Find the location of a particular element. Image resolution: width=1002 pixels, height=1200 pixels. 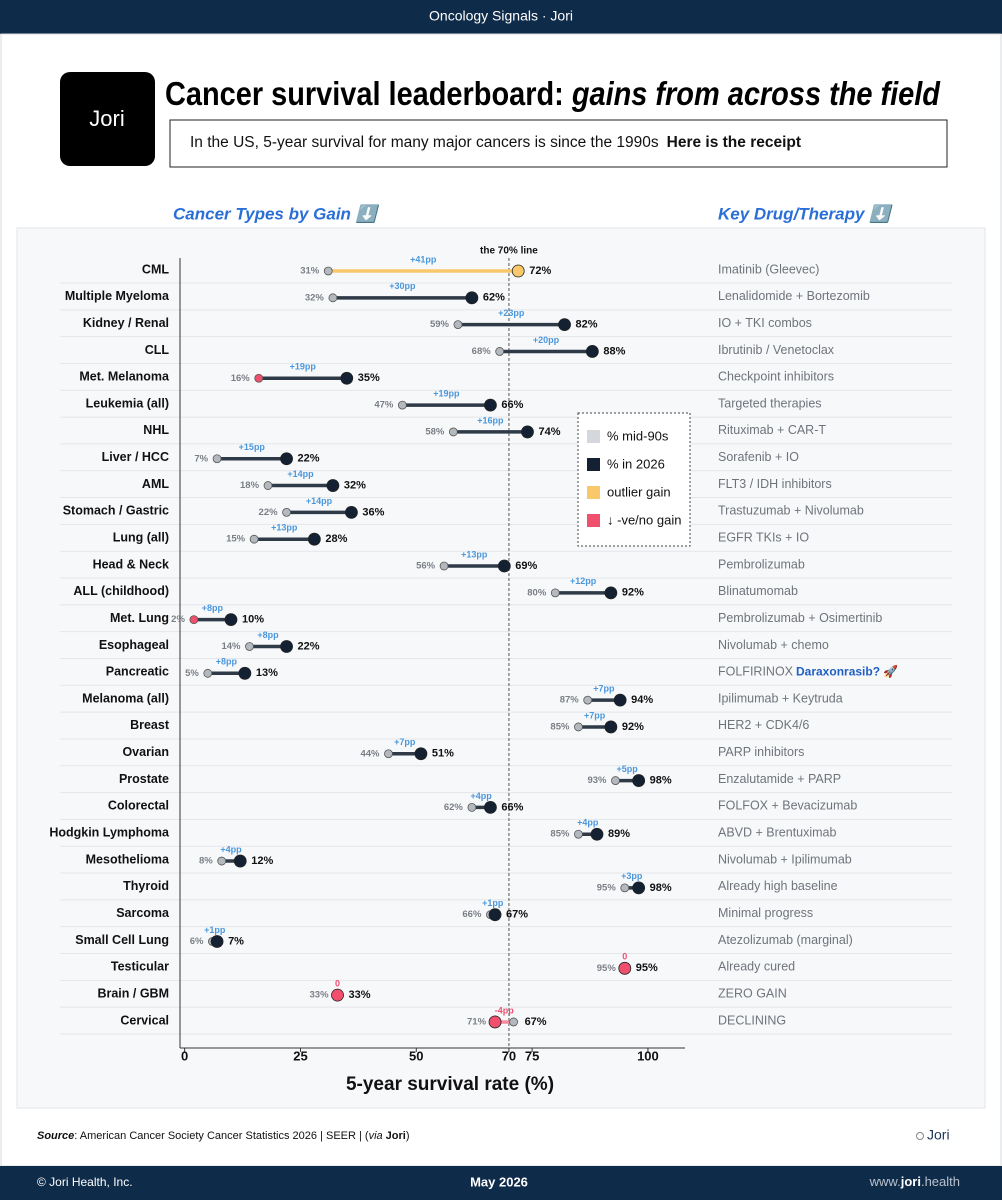

value-label-after: 69% is located at coordinates (526, 566).